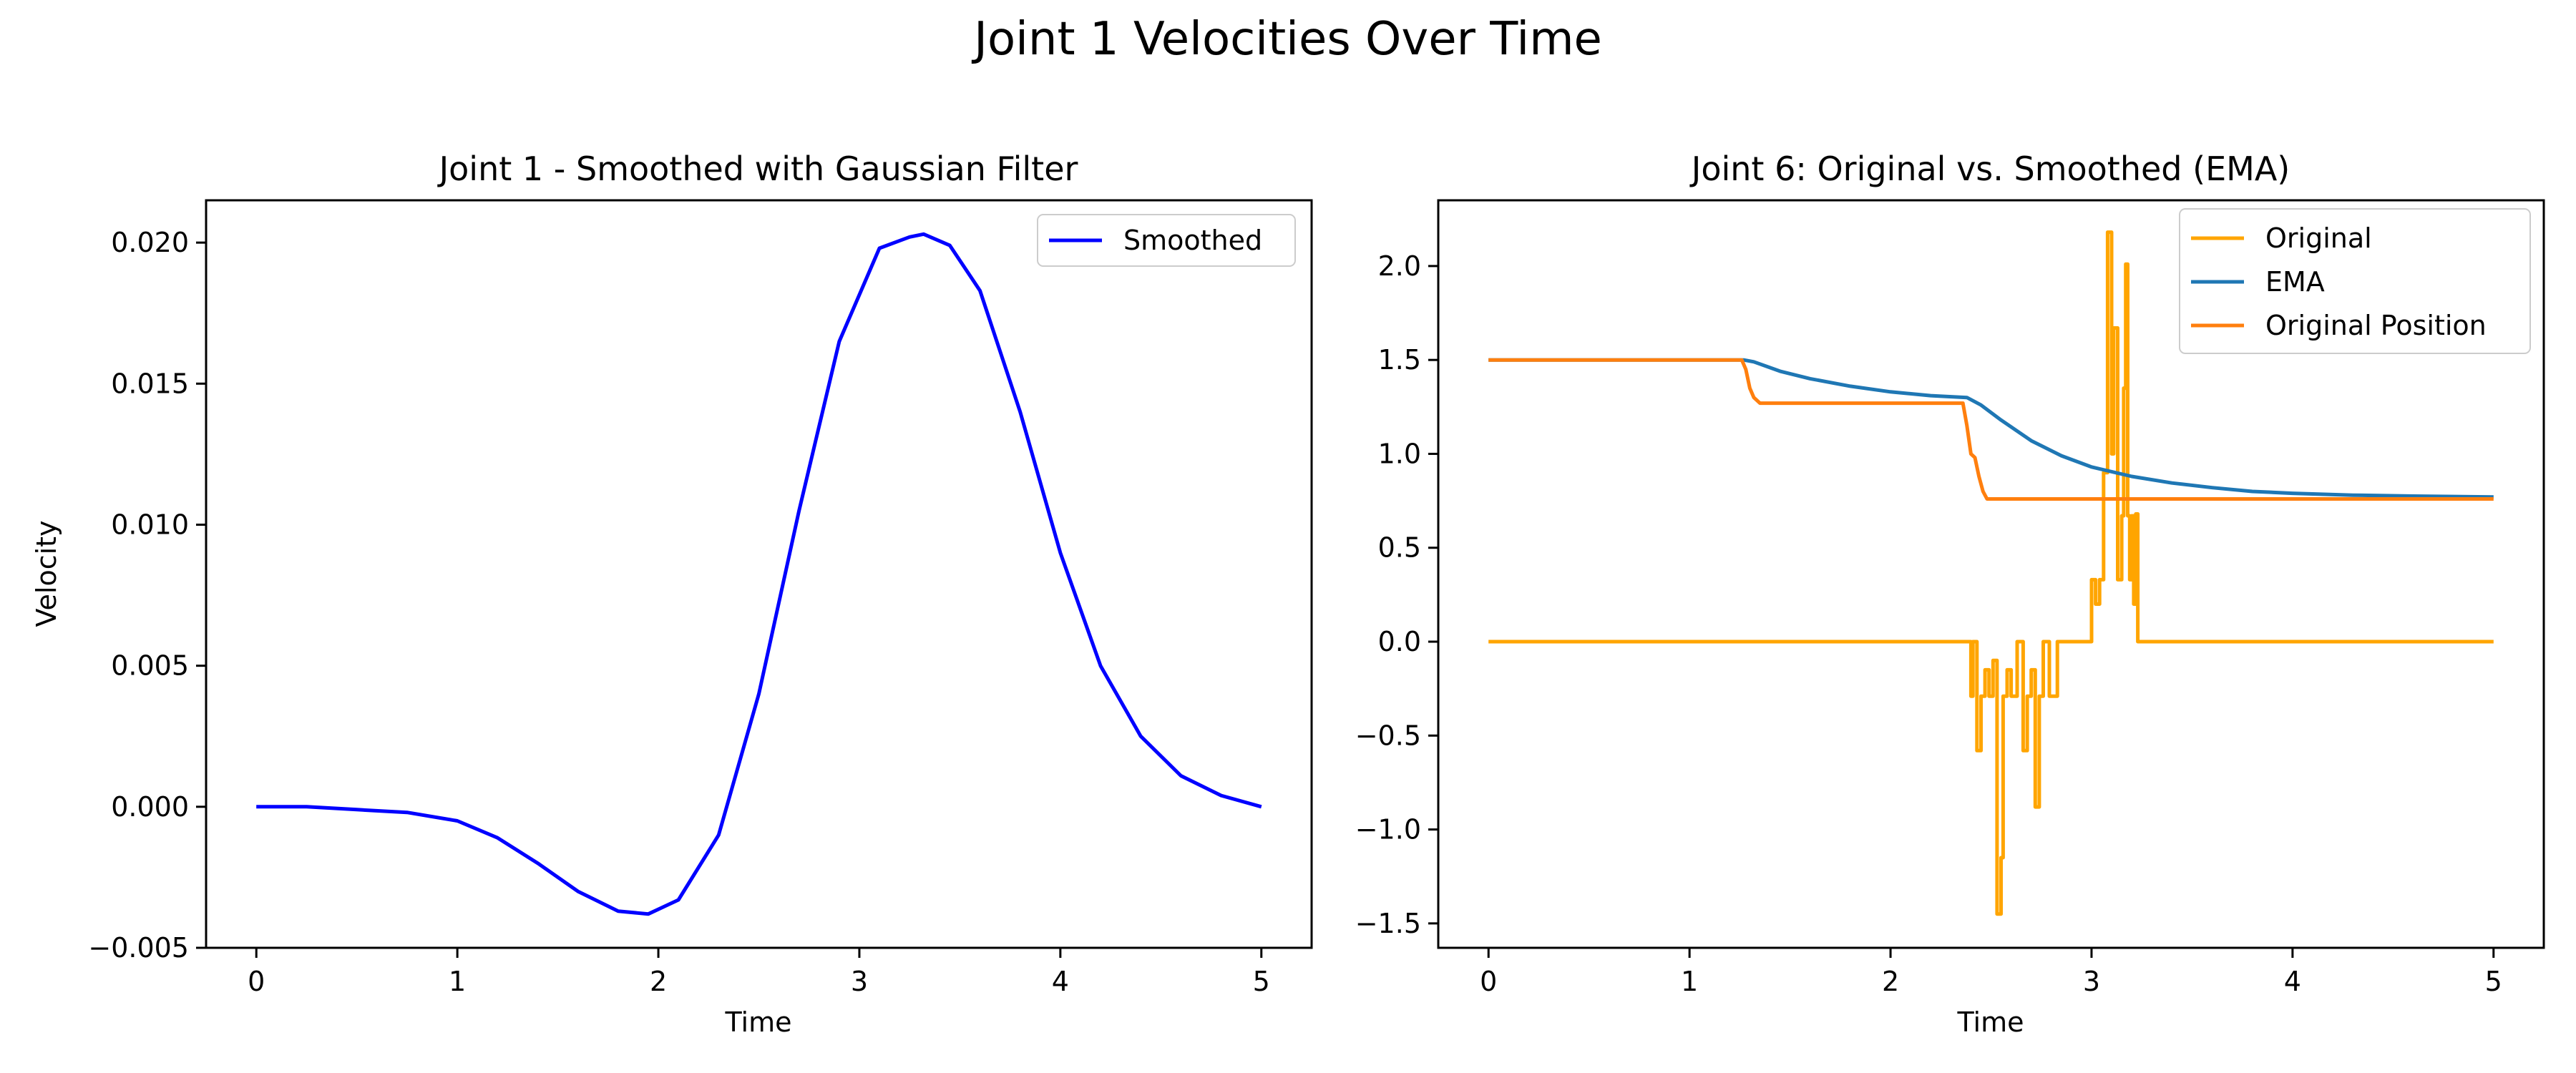  I want to click on chart-left-ytick-label: 0.015, so click(150, 384).